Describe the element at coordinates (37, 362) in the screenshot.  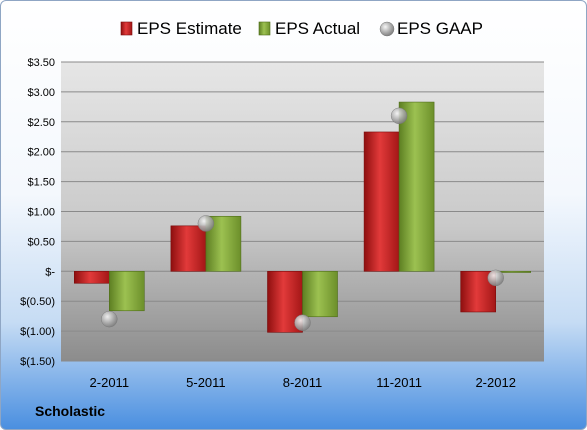
I see `y-tick-label: $(1.50)` at that location.